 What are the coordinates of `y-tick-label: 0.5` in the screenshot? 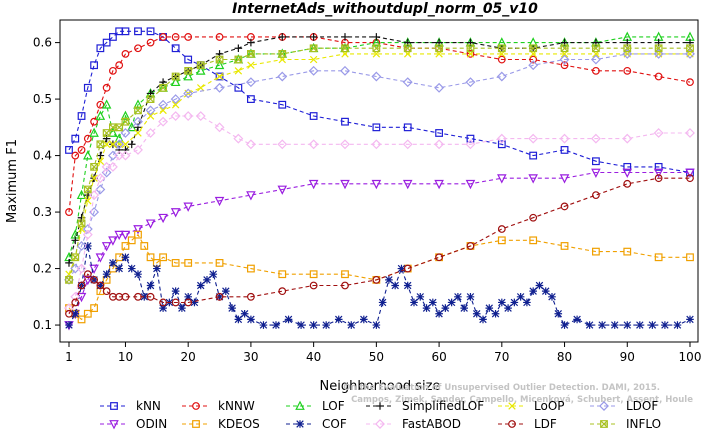 It's located at (42, 99).